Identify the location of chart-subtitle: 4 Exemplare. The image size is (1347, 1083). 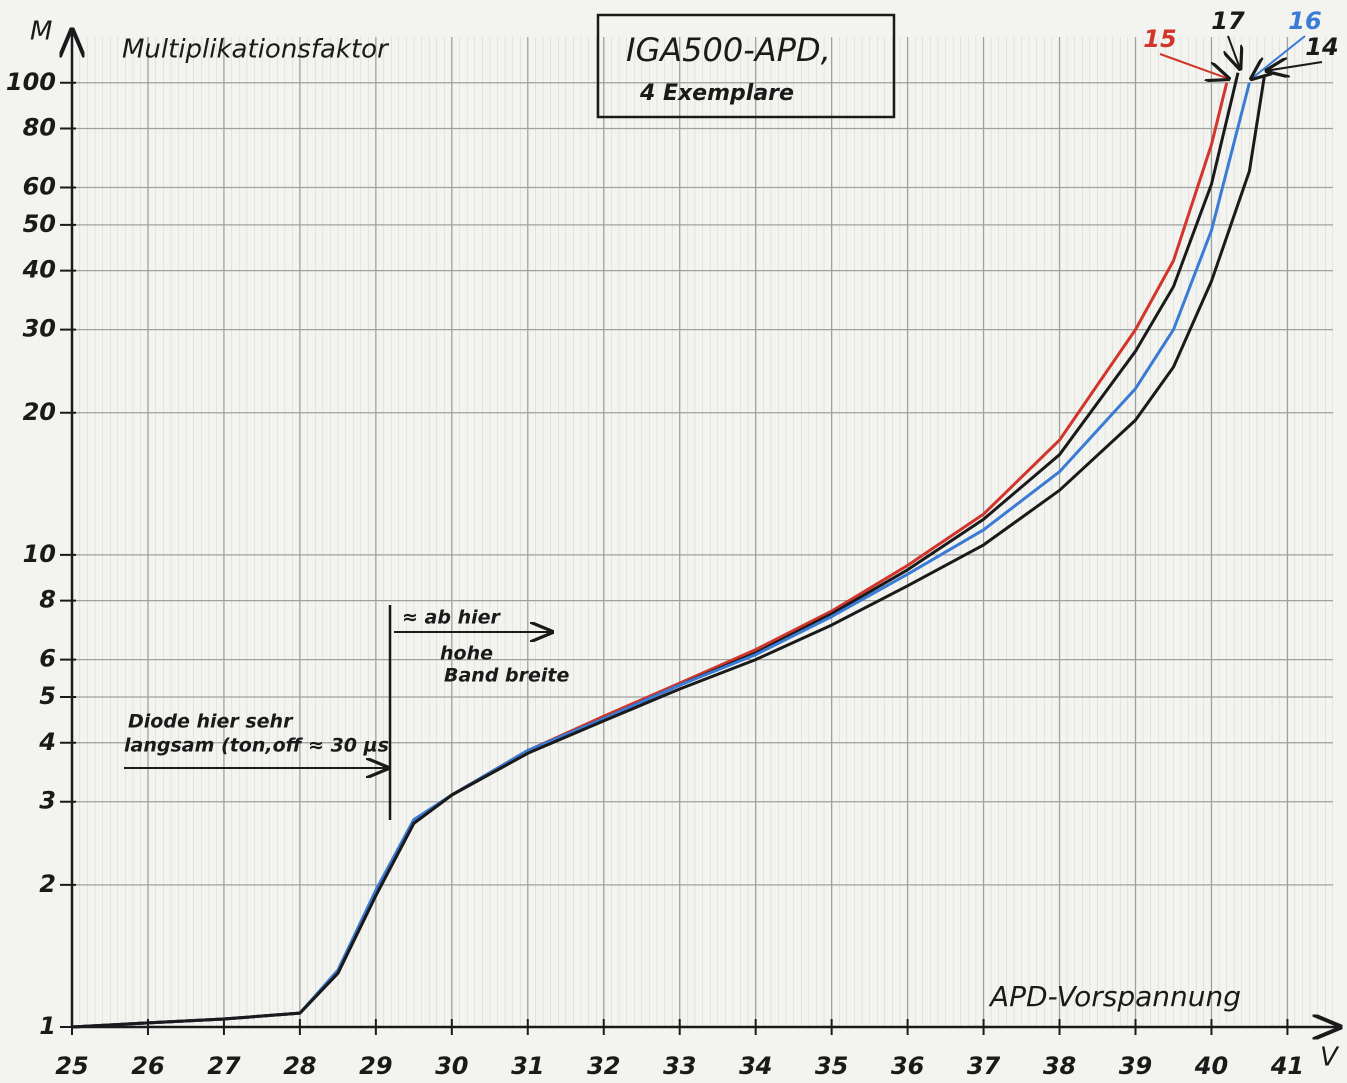
(716, 93).